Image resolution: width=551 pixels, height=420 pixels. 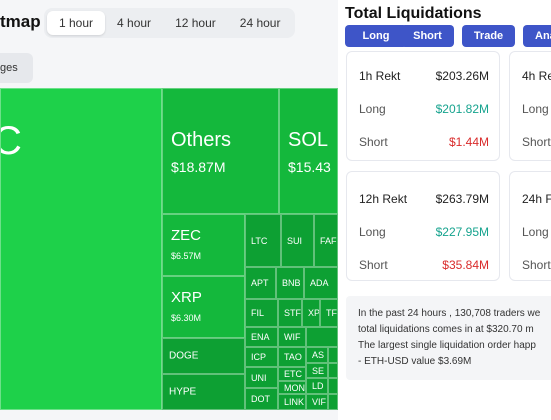 I want to click on tile-stf: STF, so click(x=290, y=313).